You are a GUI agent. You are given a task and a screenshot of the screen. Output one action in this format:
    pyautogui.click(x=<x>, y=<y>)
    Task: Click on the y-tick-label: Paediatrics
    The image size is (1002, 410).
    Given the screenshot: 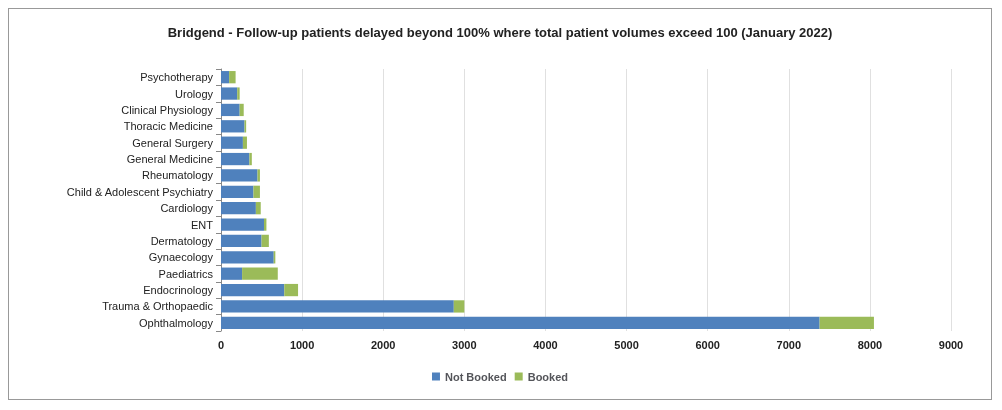 What is the action you would take?
    pyautogui.click(x=186, y=273)
    